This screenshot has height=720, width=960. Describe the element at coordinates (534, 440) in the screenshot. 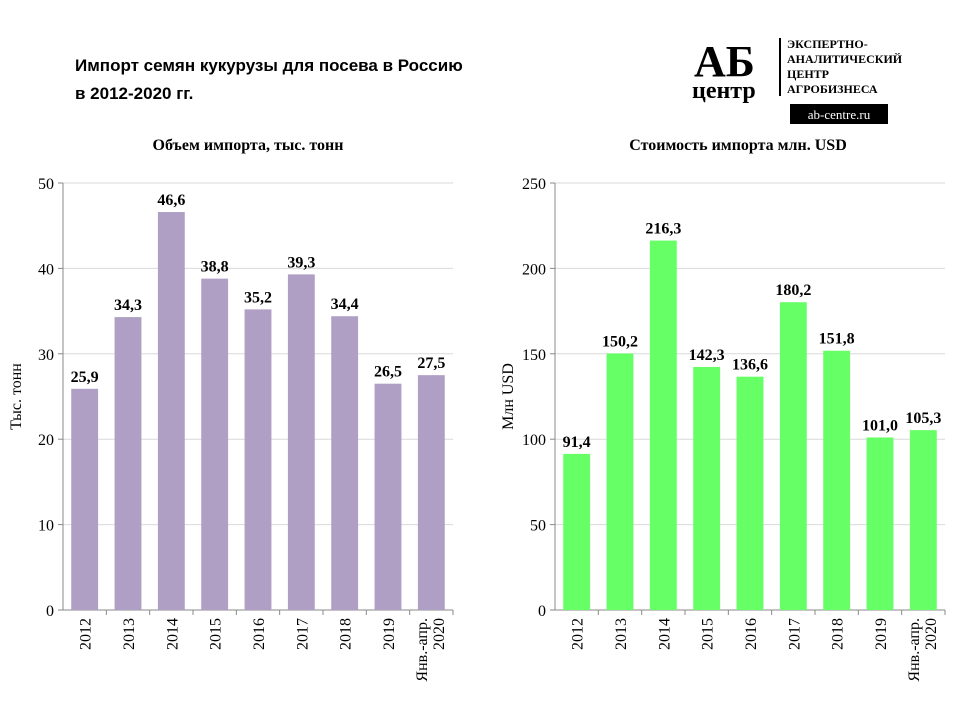

I see `y-tick-label: 100` at that location.